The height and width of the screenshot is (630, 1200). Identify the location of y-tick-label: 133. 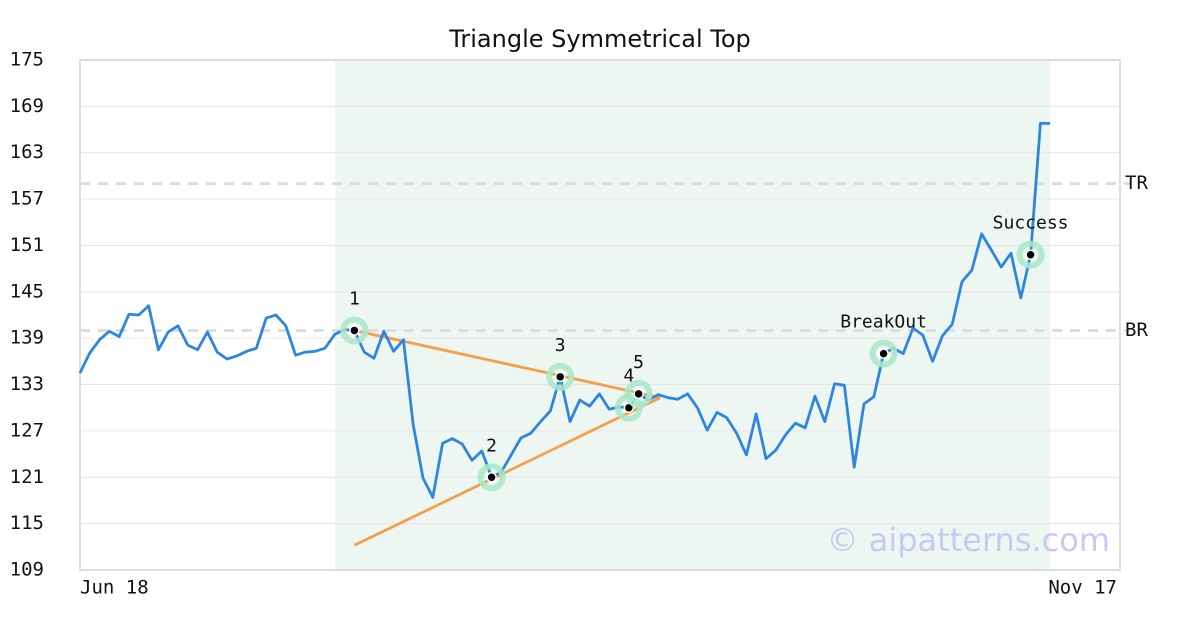
(27, 384).